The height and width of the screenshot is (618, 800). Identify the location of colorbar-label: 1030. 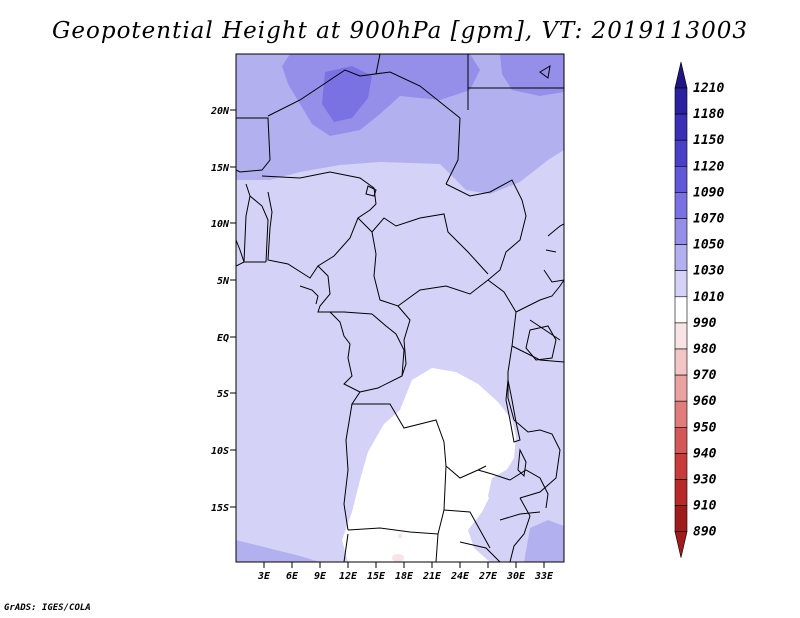
(708, 271).